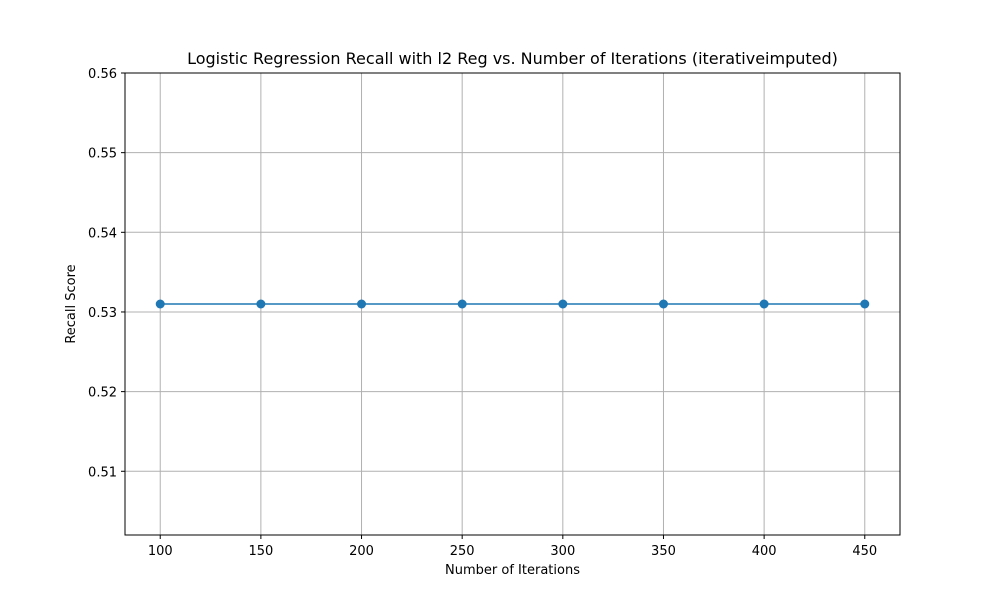  I want to click on x-tick-label: 200, so click(361, 551).